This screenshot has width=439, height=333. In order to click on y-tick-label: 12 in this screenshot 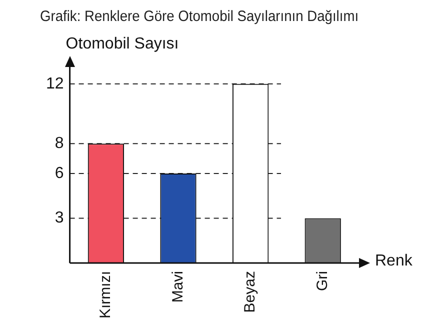, I will do `click(55, 83)`.